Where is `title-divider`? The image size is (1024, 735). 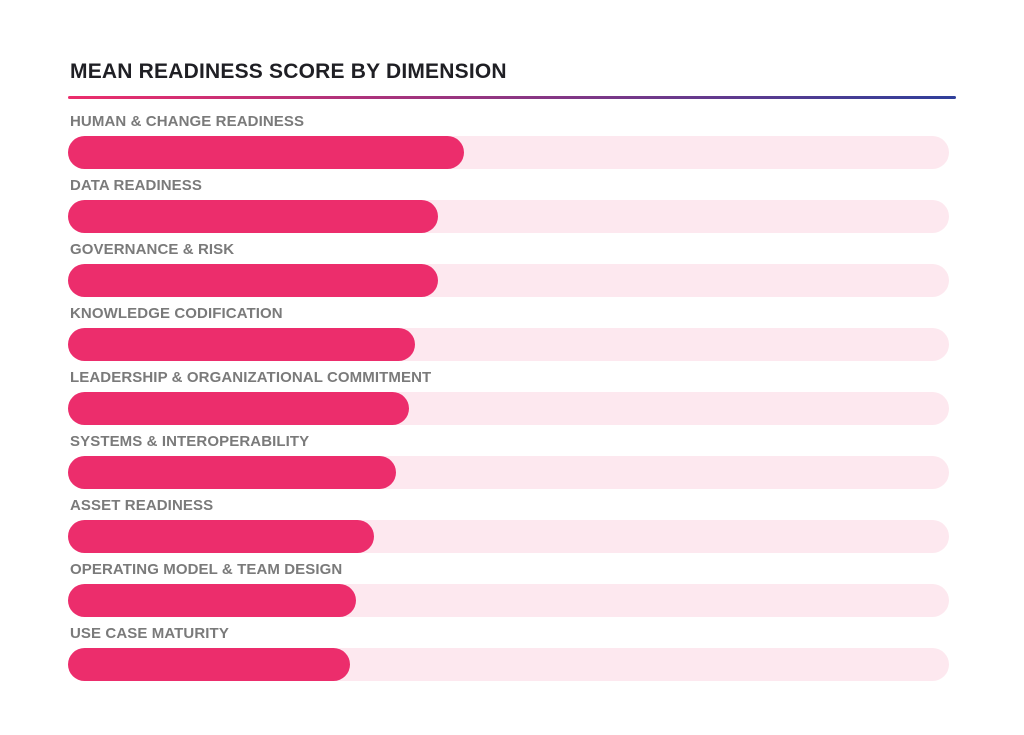
title-divider is located at coordinates (512, 97).